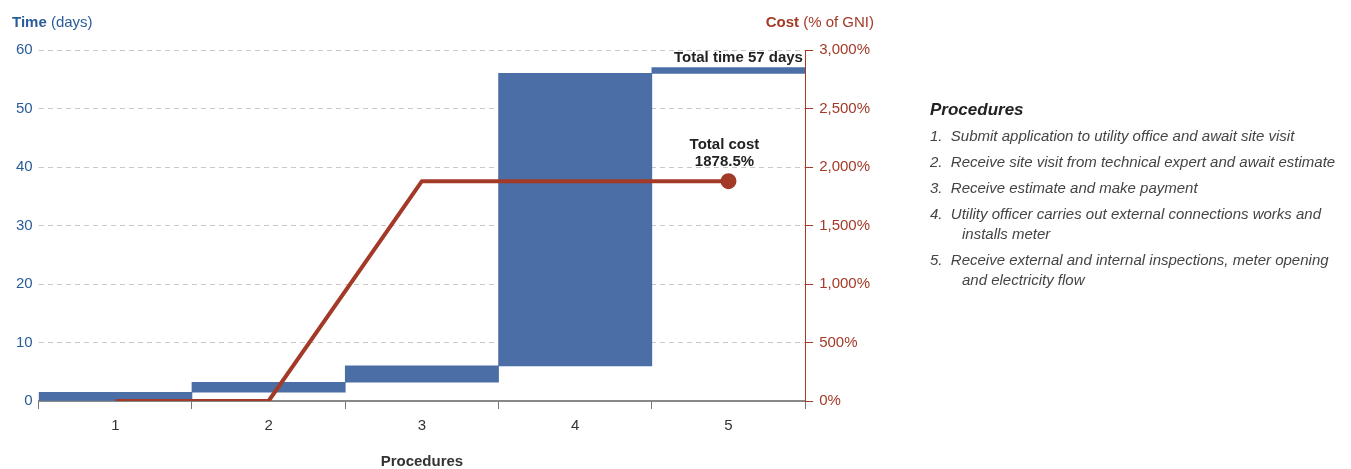  What do you see at coordinates (28, 400) in the screenshot?
I see `y-tick-label: 0` at bounding box center [28, 400].